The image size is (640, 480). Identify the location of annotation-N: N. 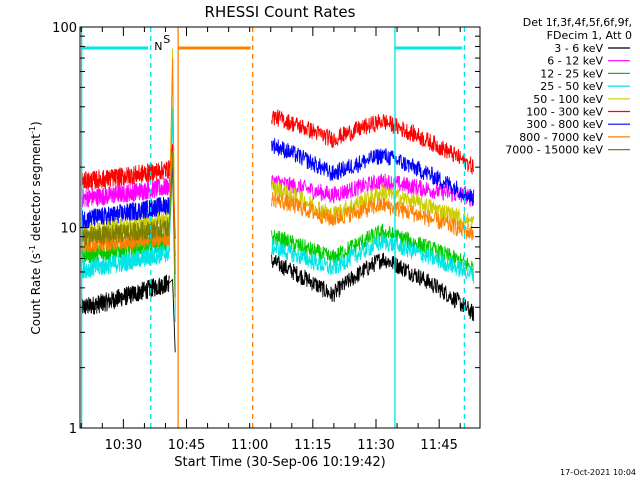
(158, 46).